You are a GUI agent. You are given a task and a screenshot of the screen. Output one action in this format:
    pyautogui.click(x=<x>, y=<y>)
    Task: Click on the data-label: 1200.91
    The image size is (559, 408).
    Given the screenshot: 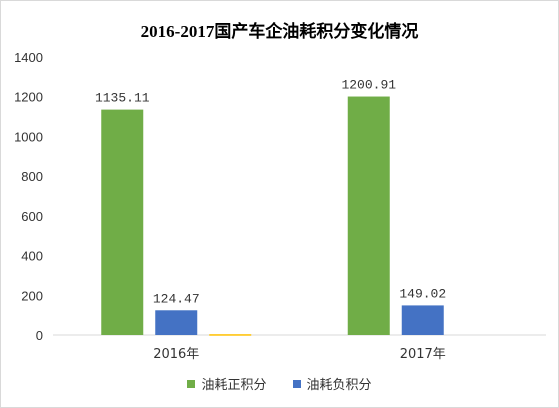 What is the action you would take?
    pyautogui.click(x=368, y=85)
    